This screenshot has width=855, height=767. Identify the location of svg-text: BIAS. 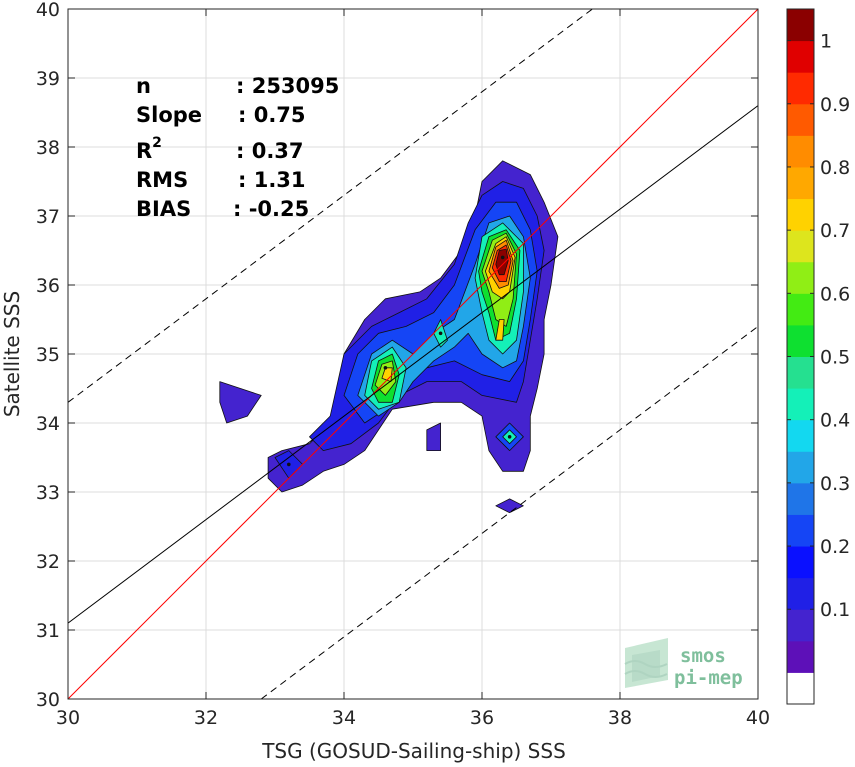
(163, 209).